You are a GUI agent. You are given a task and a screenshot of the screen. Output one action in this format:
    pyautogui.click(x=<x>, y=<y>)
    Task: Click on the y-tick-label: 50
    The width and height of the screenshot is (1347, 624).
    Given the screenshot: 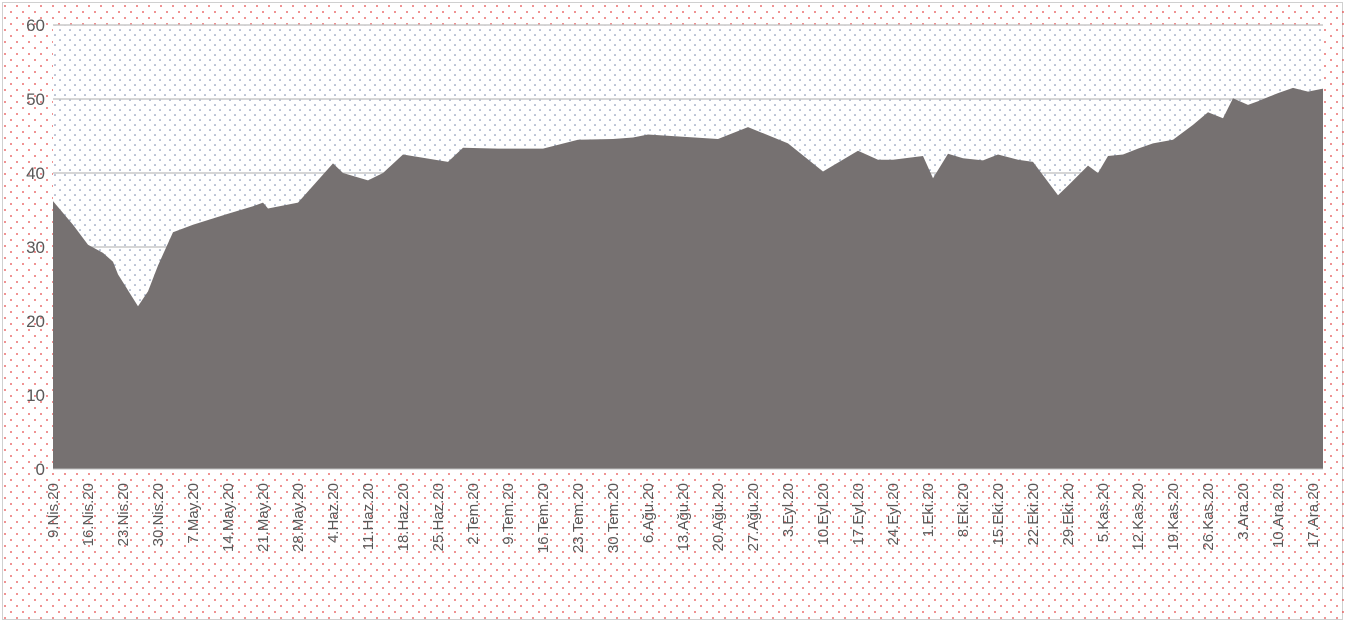 What is the action you would take?
    pyautogui.click(x=35, y=99)
    